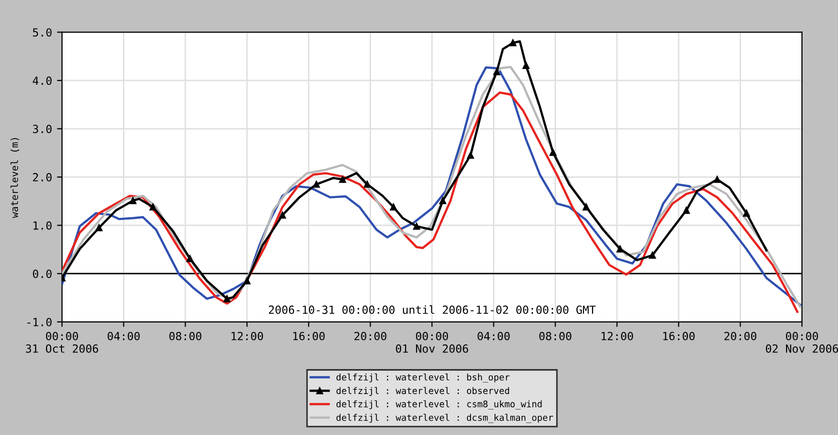 This screenshot has width=838, height=435. Describe the element at coordinates (42, 32) in the screenshot. I see `y-tick-label: 5.0` at that location.